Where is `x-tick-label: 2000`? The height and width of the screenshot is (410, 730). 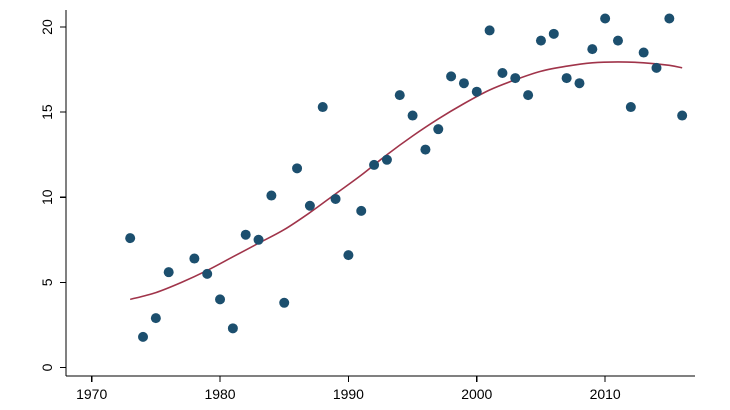 x-tick-label: 2000 is located at coordinates (476, 394).